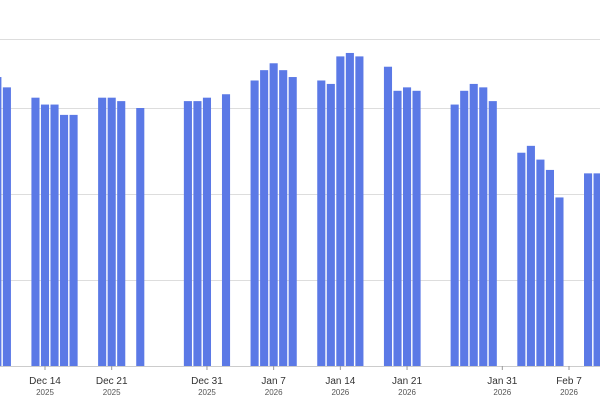 The image size is (600, 400). I want to click on x-tick-label: Jan 14, so click(340, 381).